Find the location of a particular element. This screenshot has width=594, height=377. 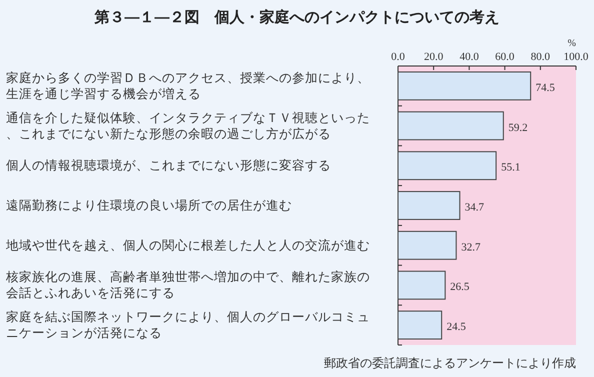

y-tick-label: 家庭から多くの学習ＤＢへのアクセス、授業への参加により、生涯を通じ学習する機会が増える is located at coordinates (188, 85).